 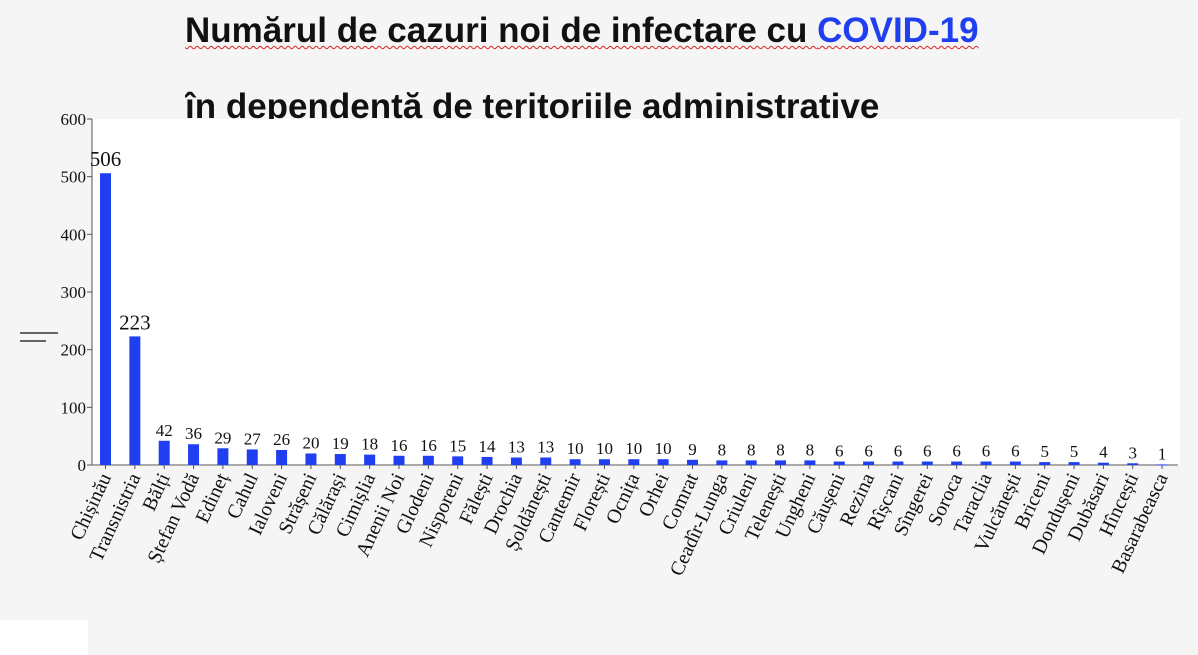 I want to click on y-tick-label: 100, so click(x=74, y=407).